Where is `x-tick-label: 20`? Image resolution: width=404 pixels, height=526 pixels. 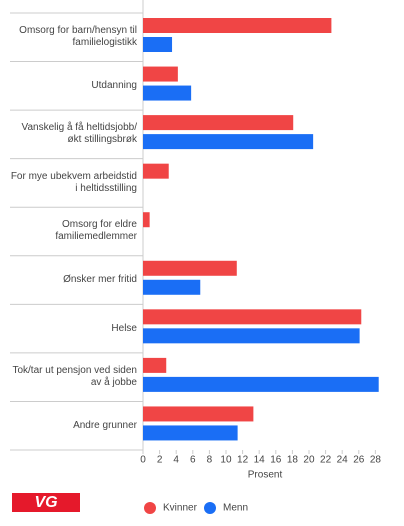 x-tick-label: 20 is located at coordinates (309, 460).